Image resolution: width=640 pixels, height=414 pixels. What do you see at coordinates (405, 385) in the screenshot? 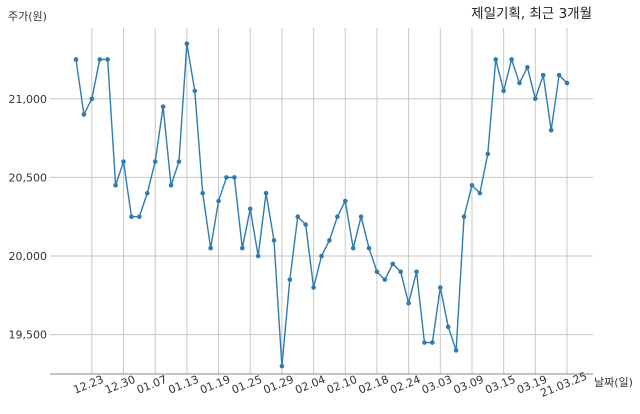
I see `x-tick-label: 02.24` at bounding box center [405, 385].